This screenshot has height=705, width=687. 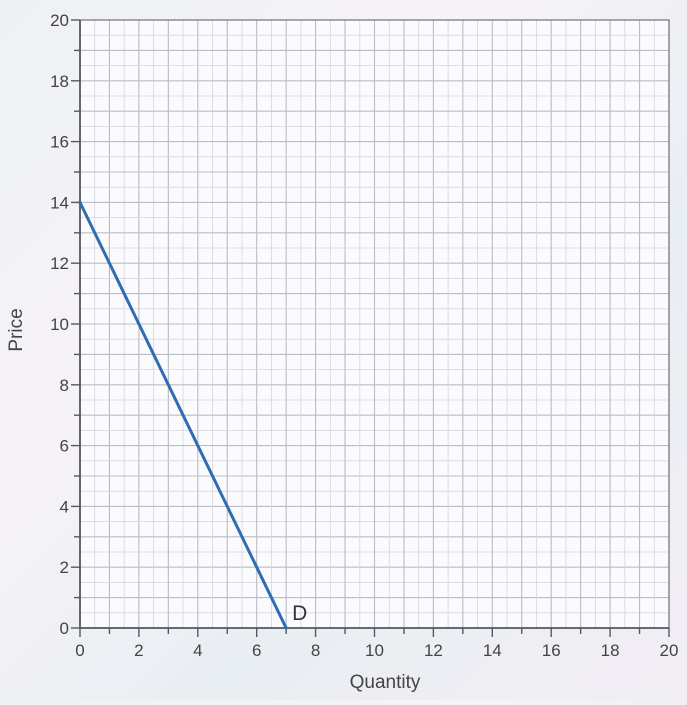 What do you see at coordinates (64, 628) in the screenshot?
I see `y-tick-label: 0` at bounding box center [64, 628].